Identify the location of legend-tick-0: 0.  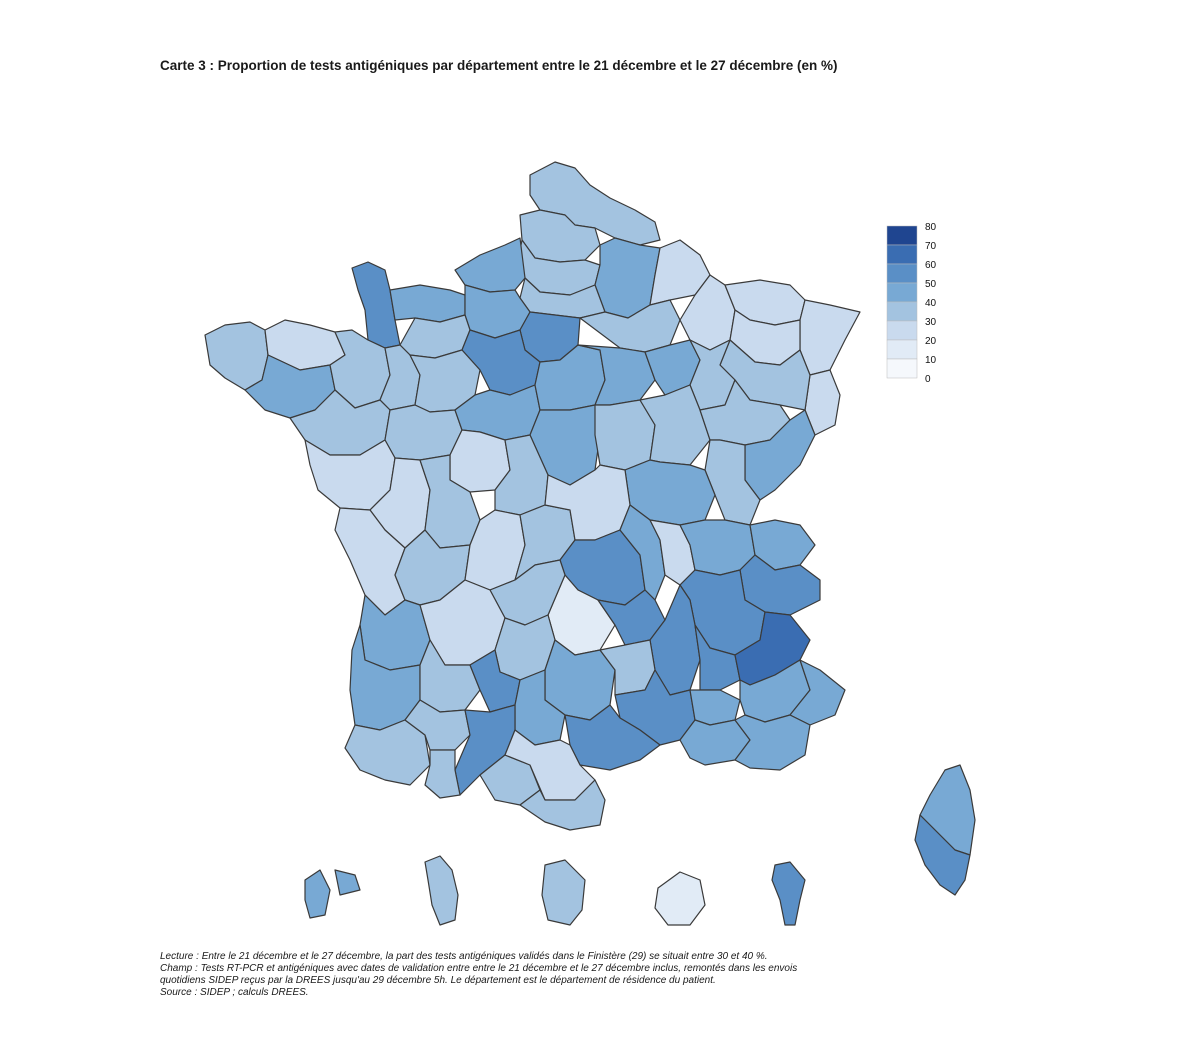
(928, 379).